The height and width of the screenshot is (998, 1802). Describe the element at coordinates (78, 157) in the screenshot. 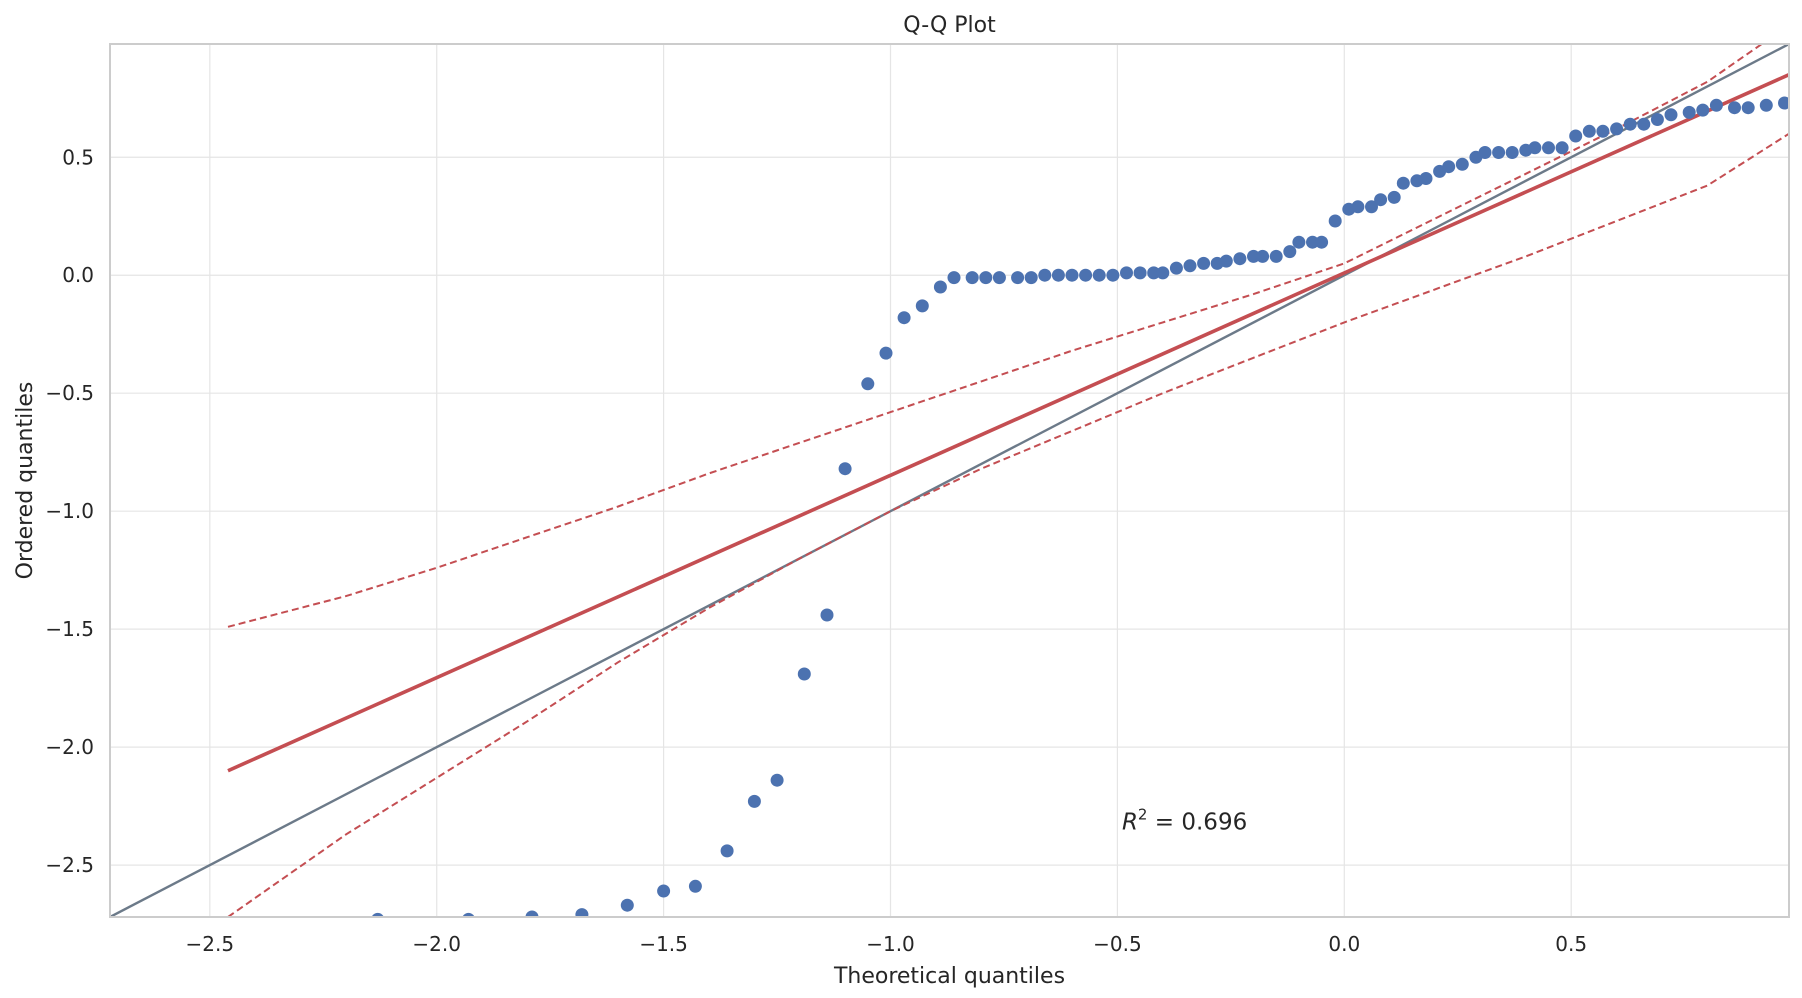

I see `y-tick-label: 0.5` at that location.